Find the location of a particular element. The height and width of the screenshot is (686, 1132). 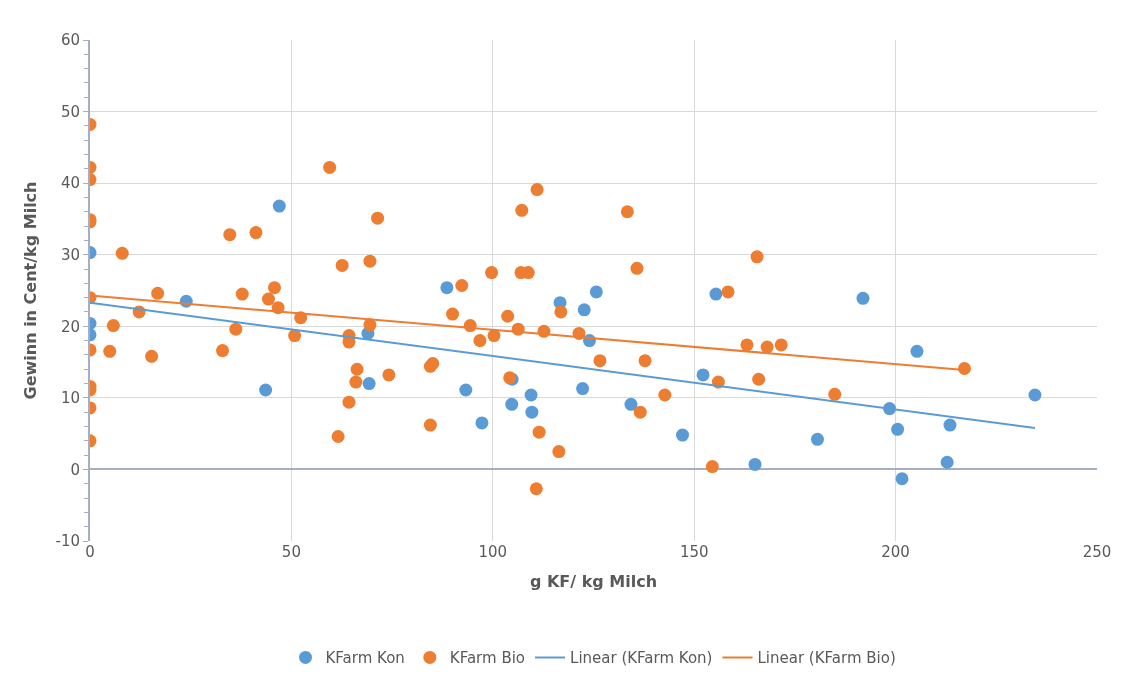

x-tick-label: 150 is located at coordinates (694, 552).